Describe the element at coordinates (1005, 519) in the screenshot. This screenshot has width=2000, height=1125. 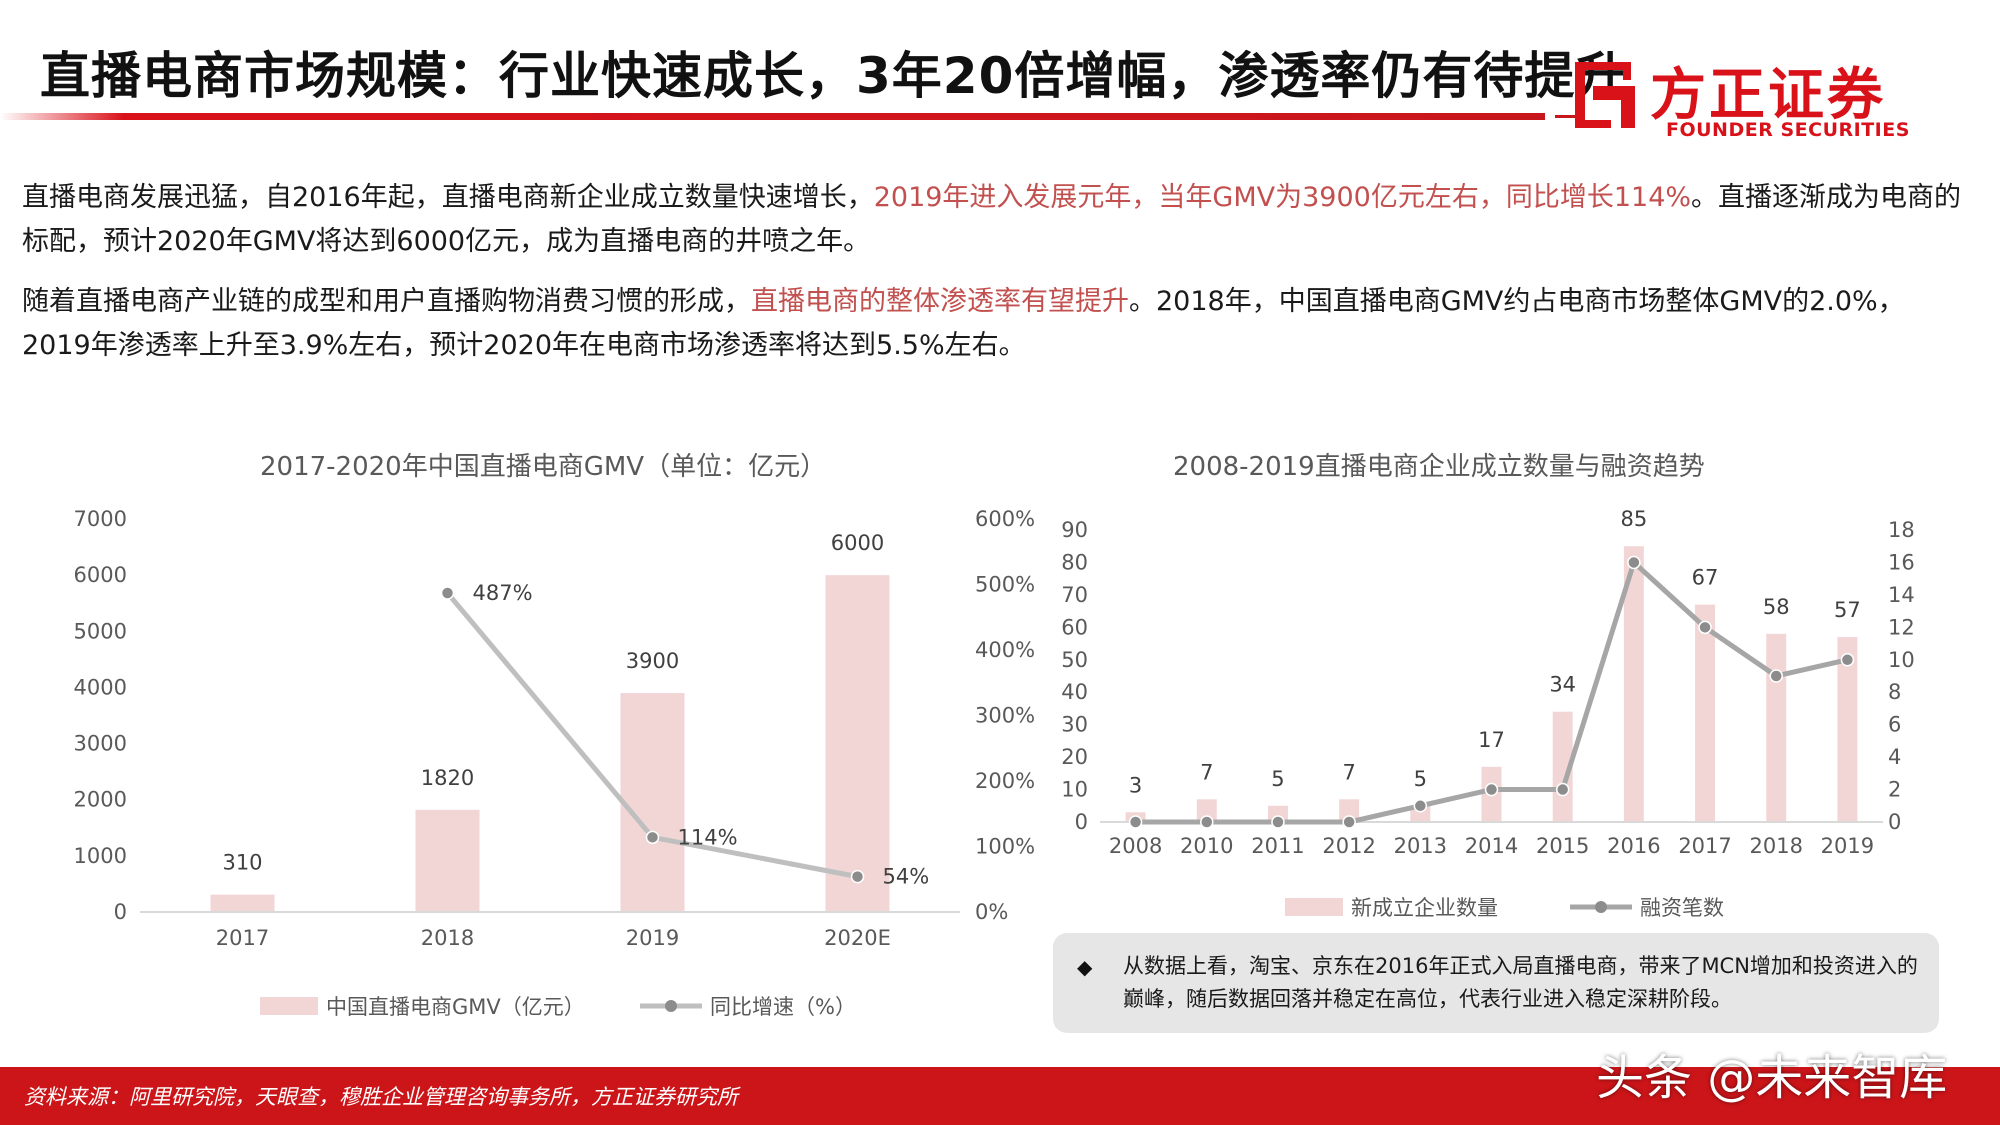
I see `right-axis-tick-label: 600%` at that location.